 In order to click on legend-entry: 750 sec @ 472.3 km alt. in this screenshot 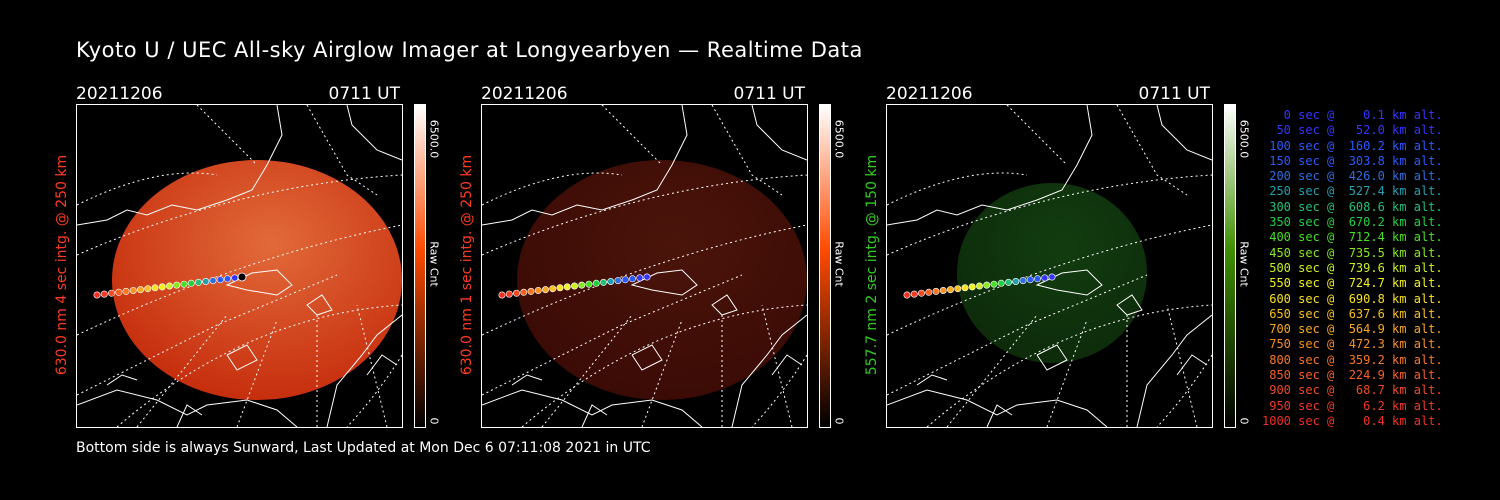, I will do `click(1352, 344)`.